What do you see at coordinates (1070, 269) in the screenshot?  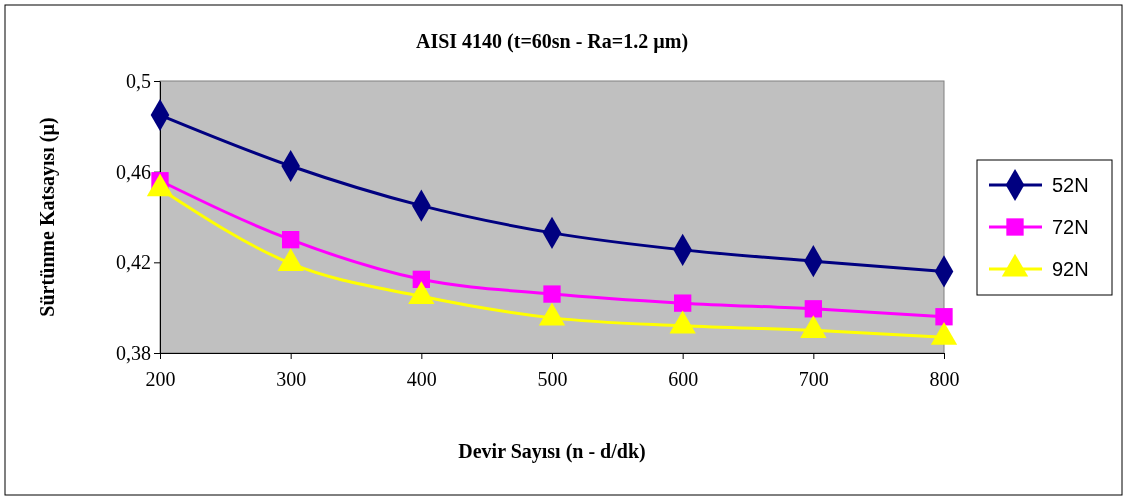 I see `legend-label: 92N` at bounding box center [1070, 269].